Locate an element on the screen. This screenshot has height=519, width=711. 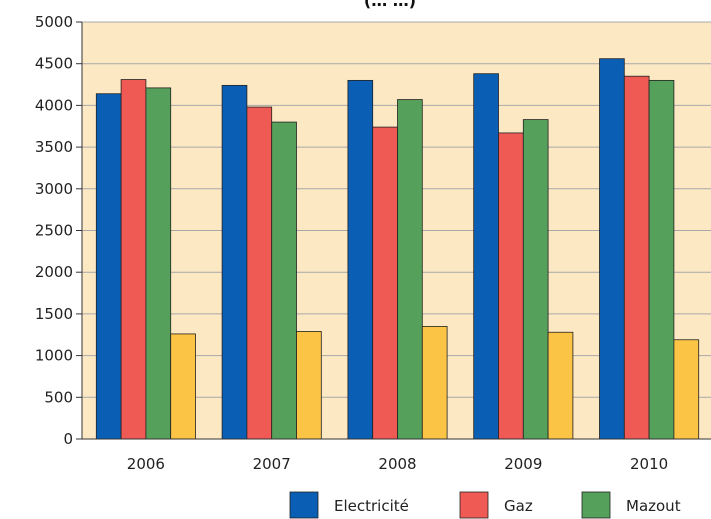
y-tick-label: 500 is located at coordinates (58, 397).